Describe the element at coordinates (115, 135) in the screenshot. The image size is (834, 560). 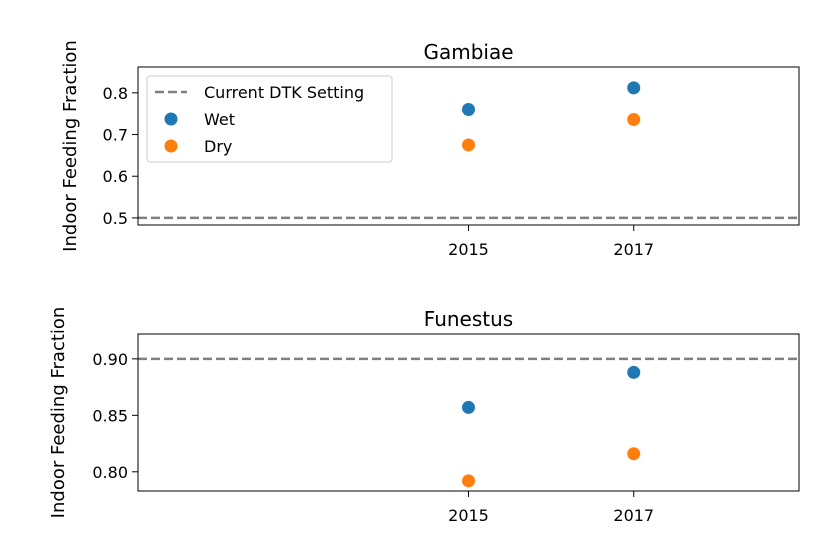
I see `y-tick-label: 0.7` at that location.